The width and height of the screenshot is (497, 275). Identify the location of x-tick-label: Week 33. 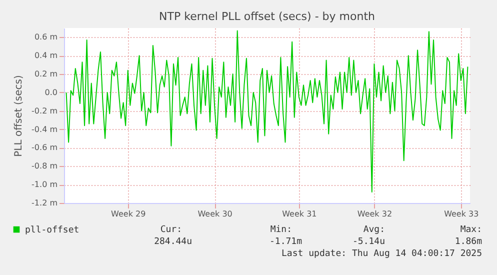
(461, 214).